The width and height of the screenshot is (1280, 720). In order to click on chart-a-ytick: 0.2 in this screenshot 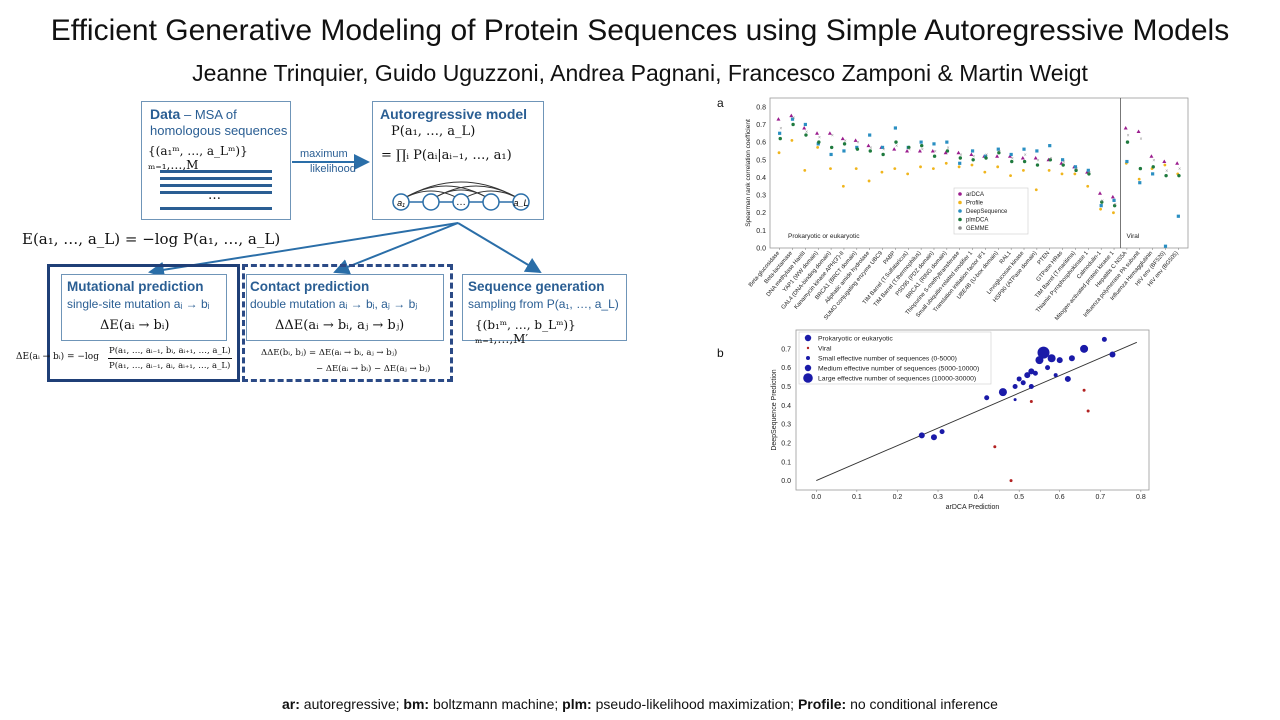, I will do `click(761, 213)`.